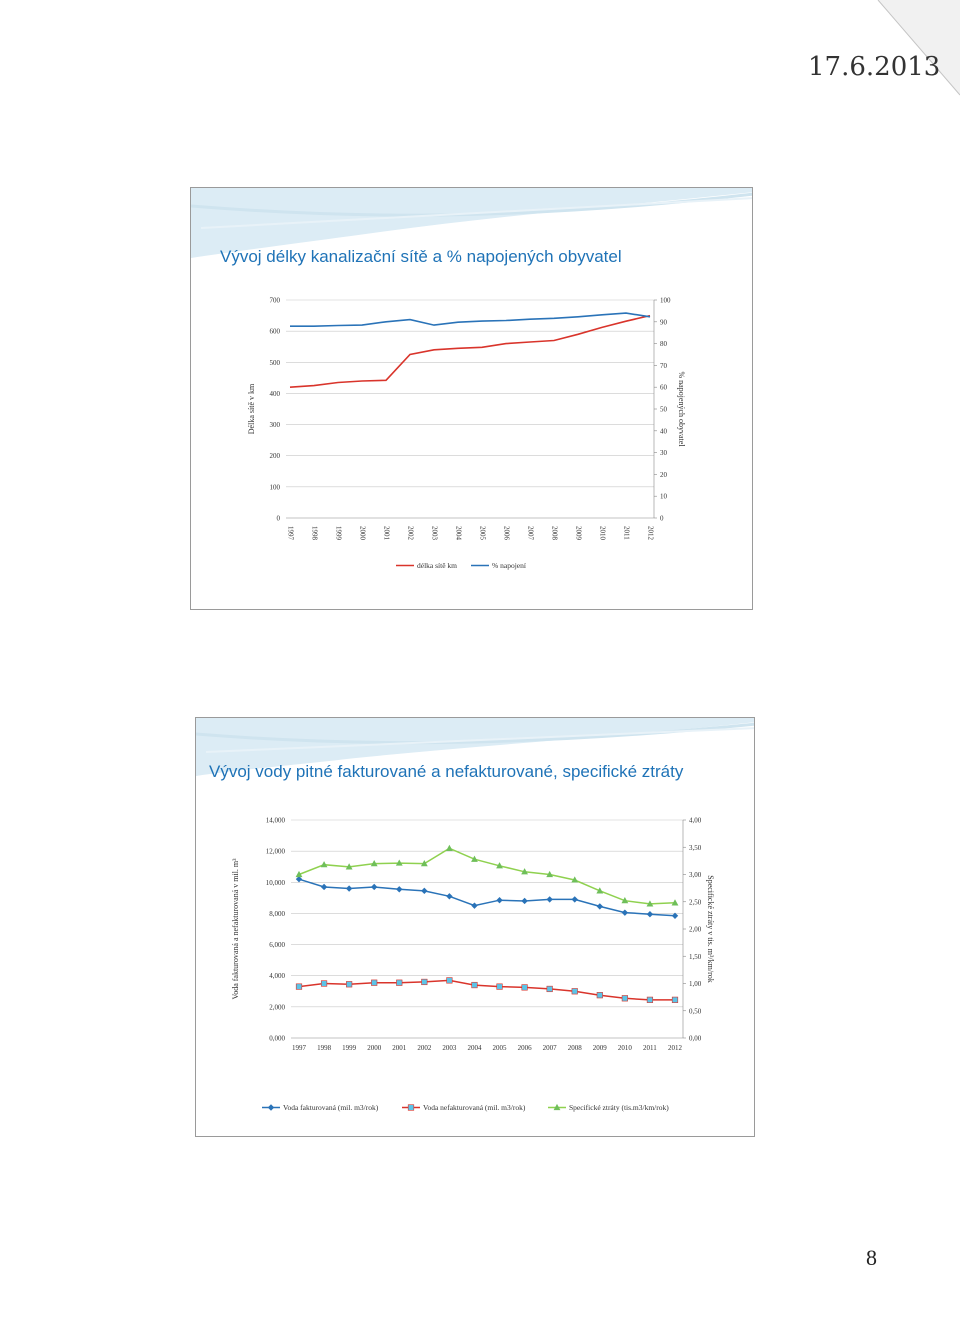 This screenshot has height=1320, width=960. I want to click on y-tick-label: 0, so click(279, 519).